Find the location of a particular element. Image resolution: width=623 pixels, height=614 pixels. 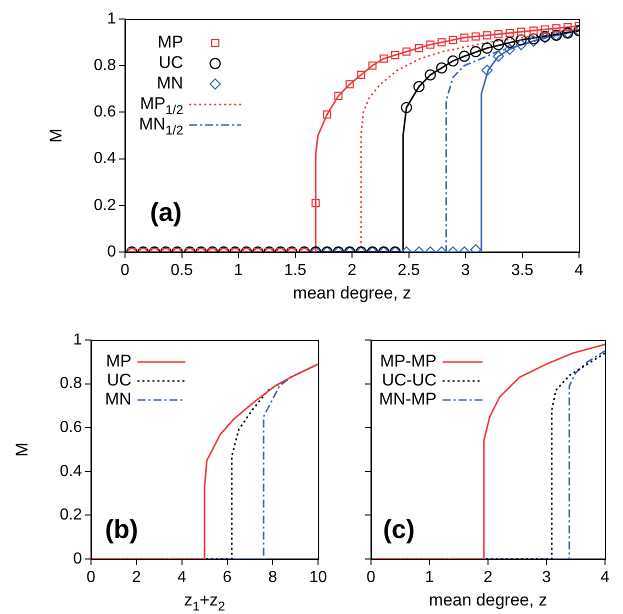

x-tick-label: 3.5 is located at coordinates (522, 271).